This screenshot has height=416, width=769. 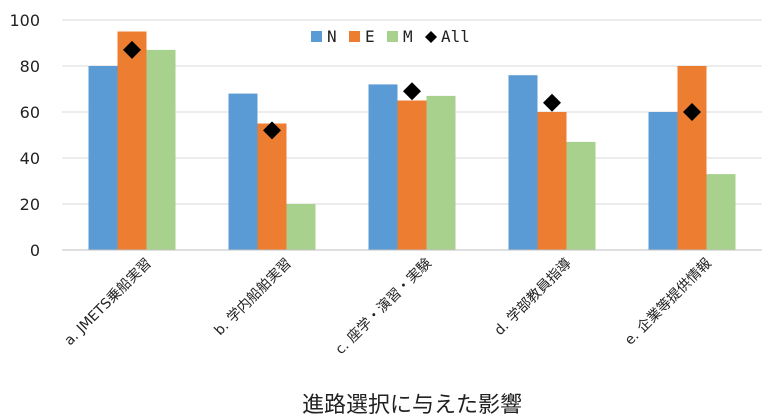 I want to click on y-tick-label: 100, so click(x=24, y=20).